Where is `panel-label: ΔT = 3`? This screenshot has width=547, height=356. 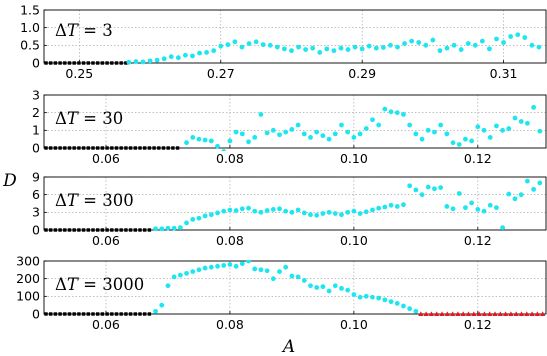
panel-label: ΔT = 3 is located at coordinates (84, 30).